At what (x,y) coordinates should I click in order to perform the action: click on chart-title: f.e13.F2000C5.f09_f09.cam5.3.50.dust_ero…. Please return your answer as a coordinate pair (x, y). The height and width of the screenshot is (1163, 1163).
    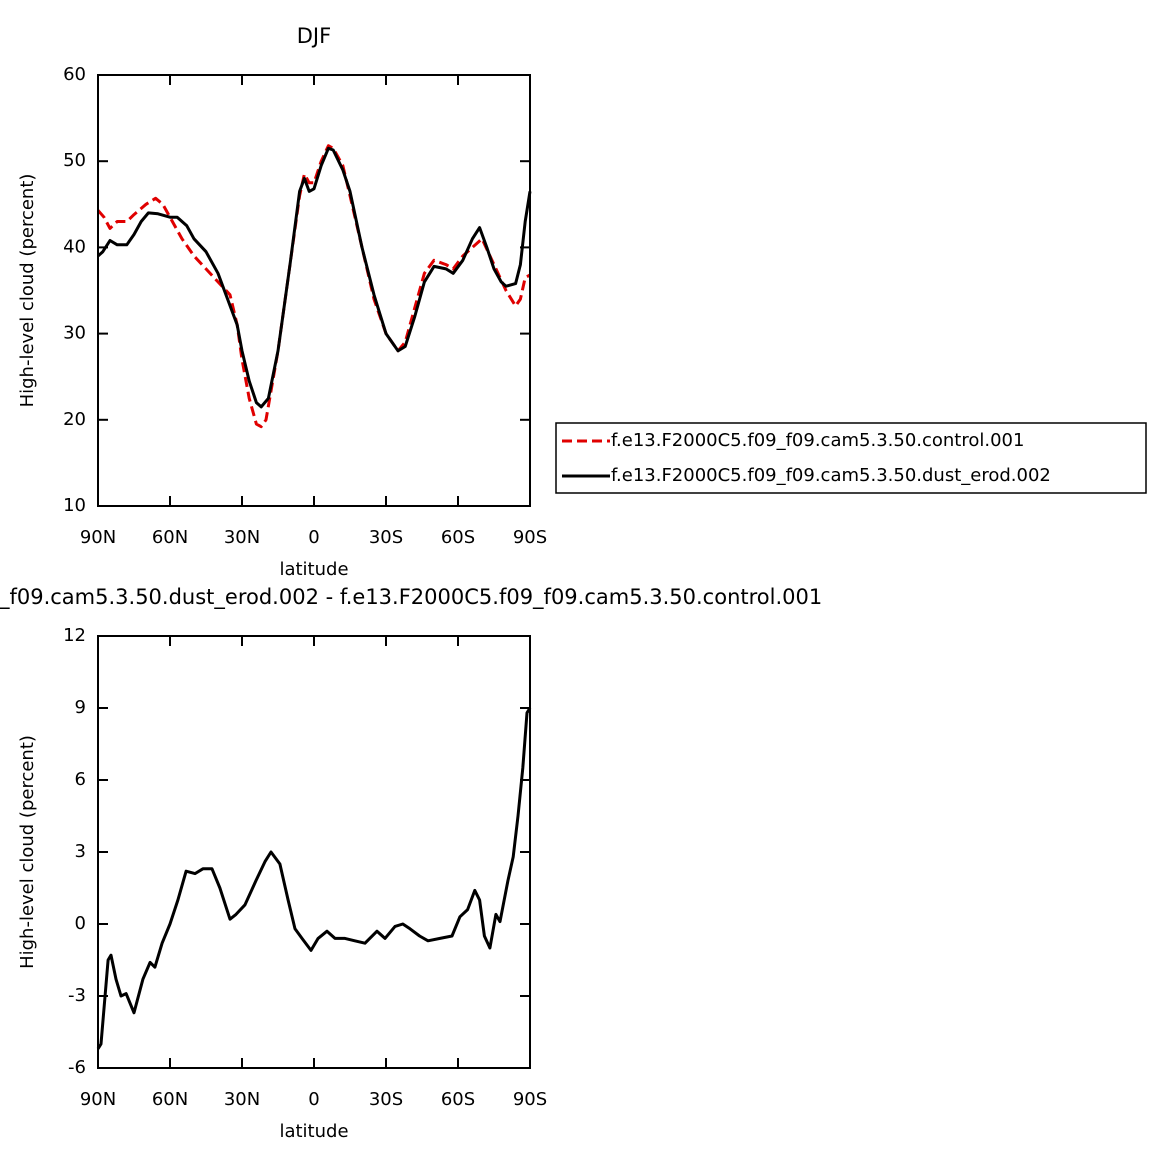
    Looking at the image, I should click on (411, 597).